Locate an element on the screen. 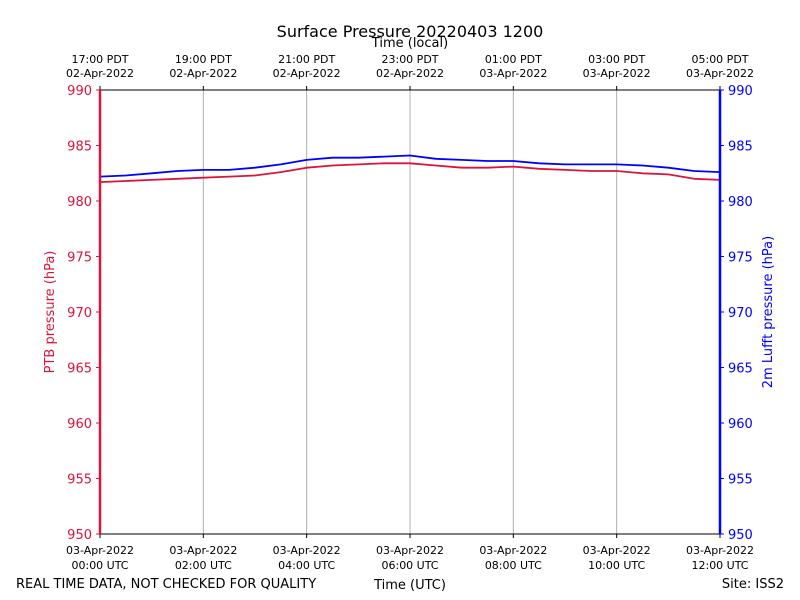 The height and width of the screenshot is (600, 800). series-lines is located at coordinates (410, 168).